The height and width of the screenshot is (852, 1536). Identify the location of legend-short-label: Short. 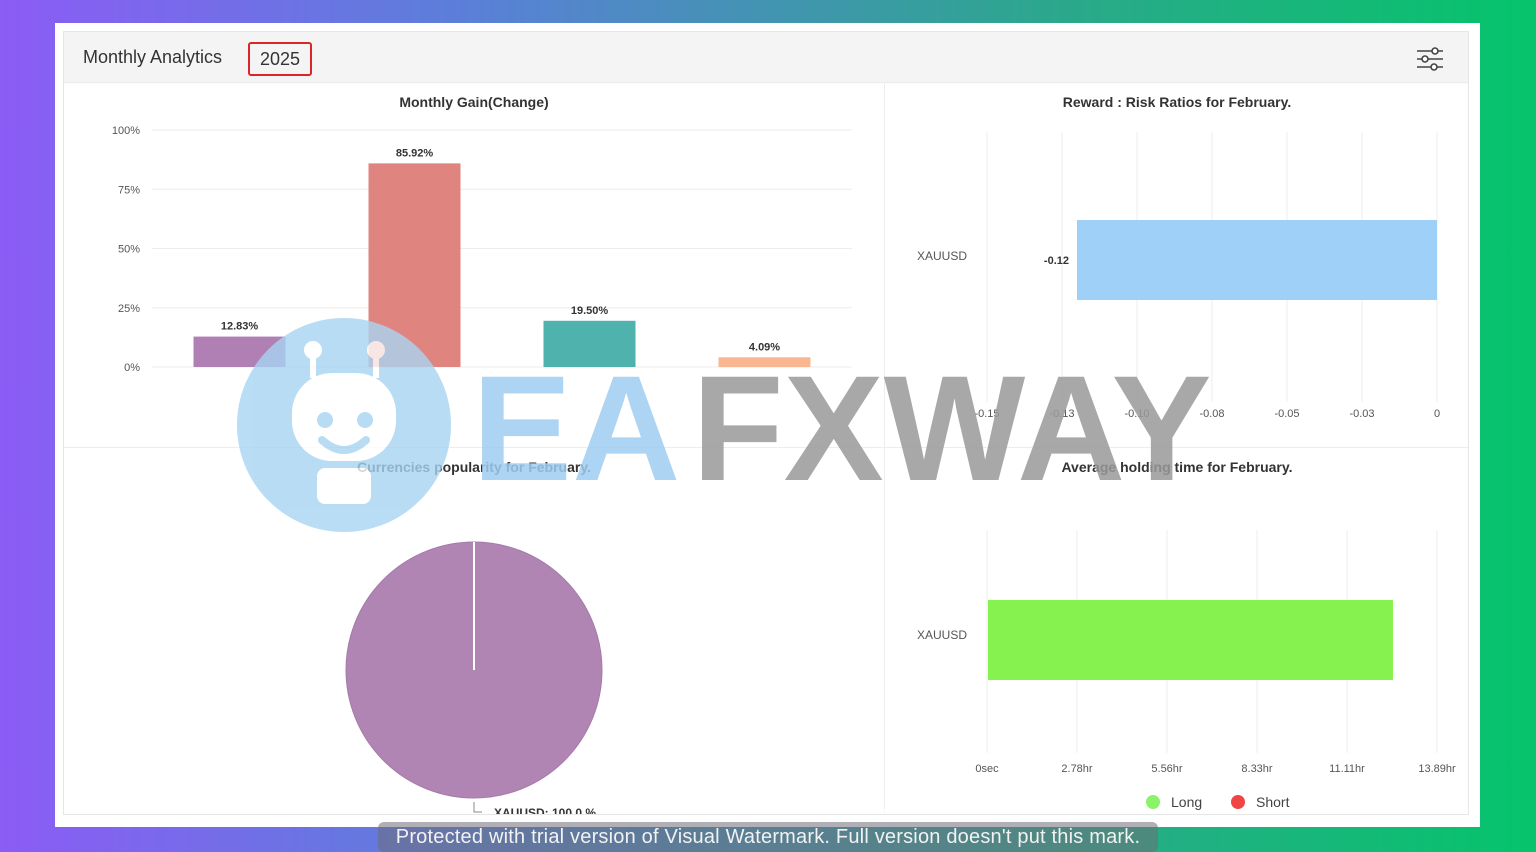
(1273, 802).